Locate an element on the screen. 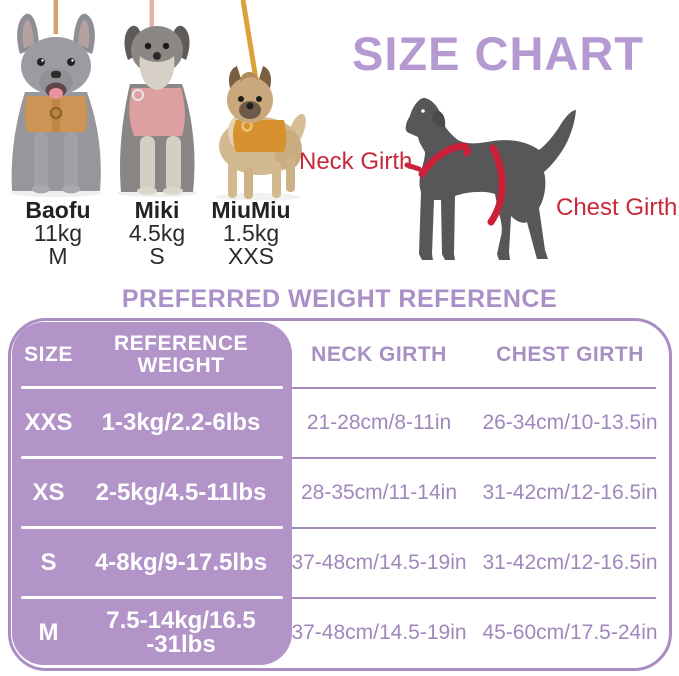 This screenshot has width=679, height=676. model-weight: 11kg is located at coordinates (58, 233).